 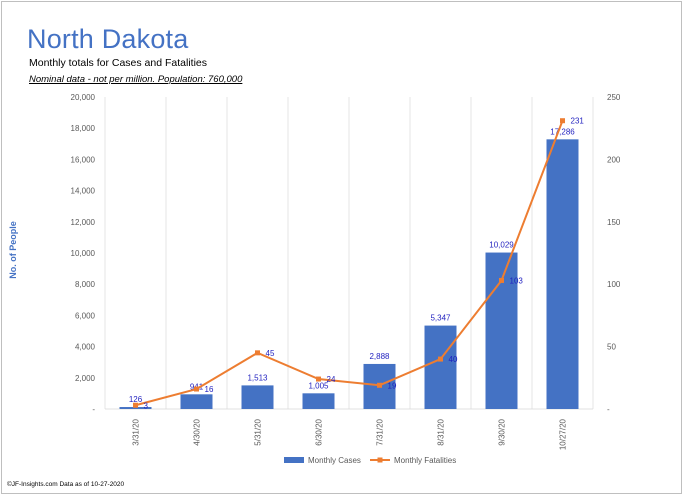 What do you see at coordinates (501, 245) in the screenshot?
I see `bar-data-label: 10,029` at bounding box center [501, 245].